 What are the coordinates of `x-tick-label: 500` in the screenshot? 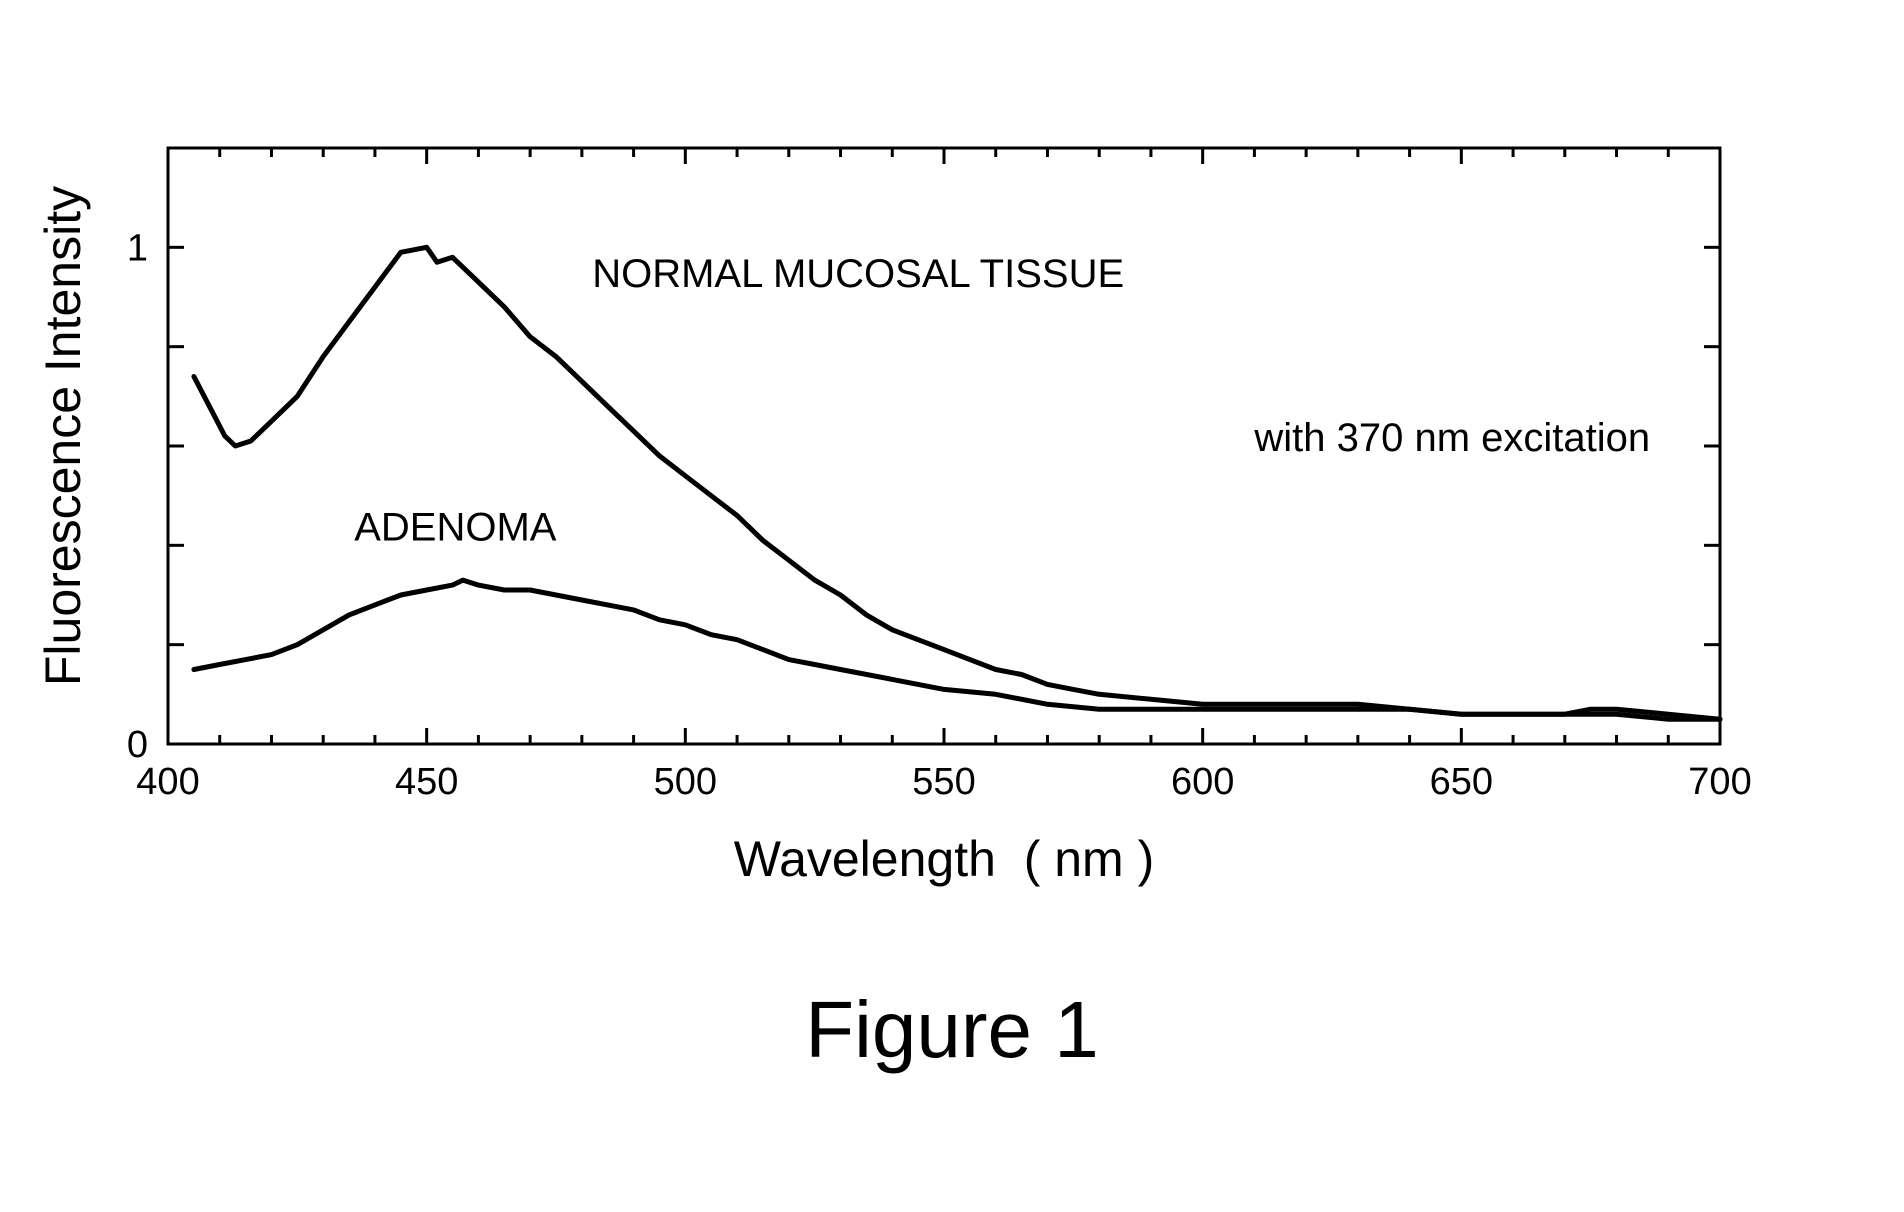 It's located at (685, 782).